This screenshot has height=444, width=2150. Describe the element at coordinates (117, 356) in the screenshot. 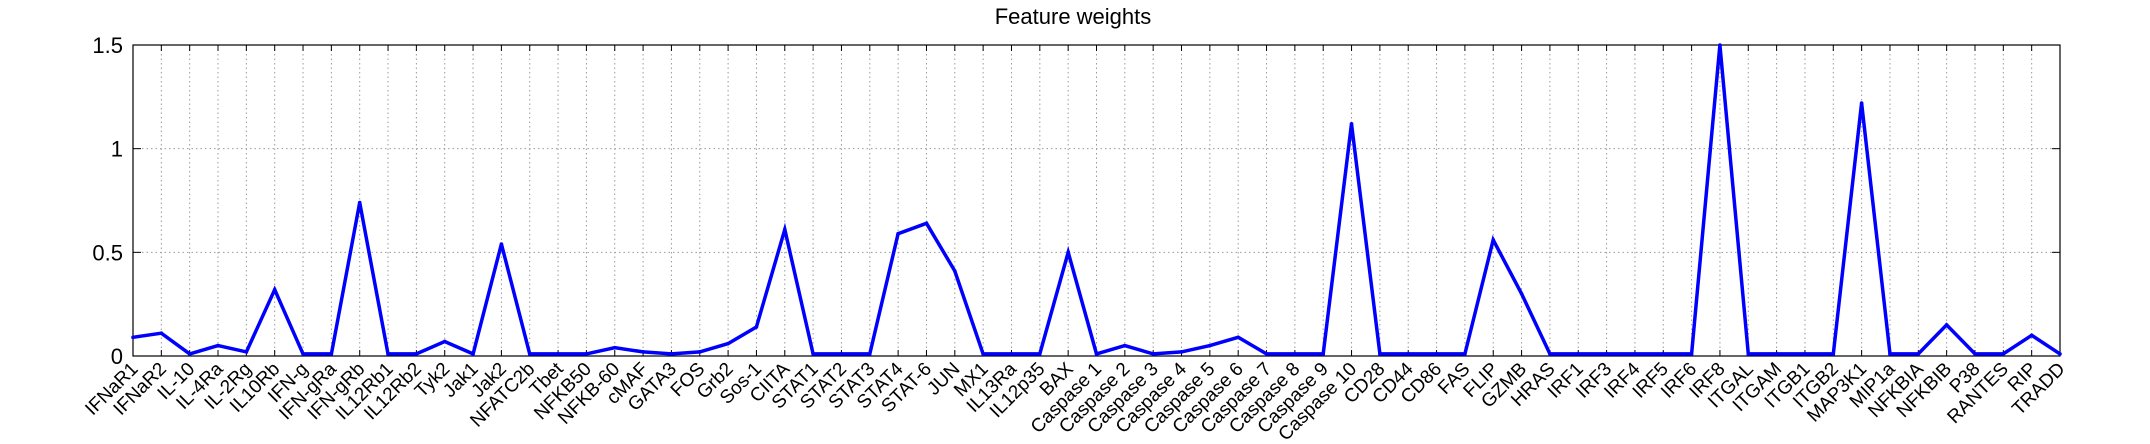

I see `y-tick-label: 0` at that location.